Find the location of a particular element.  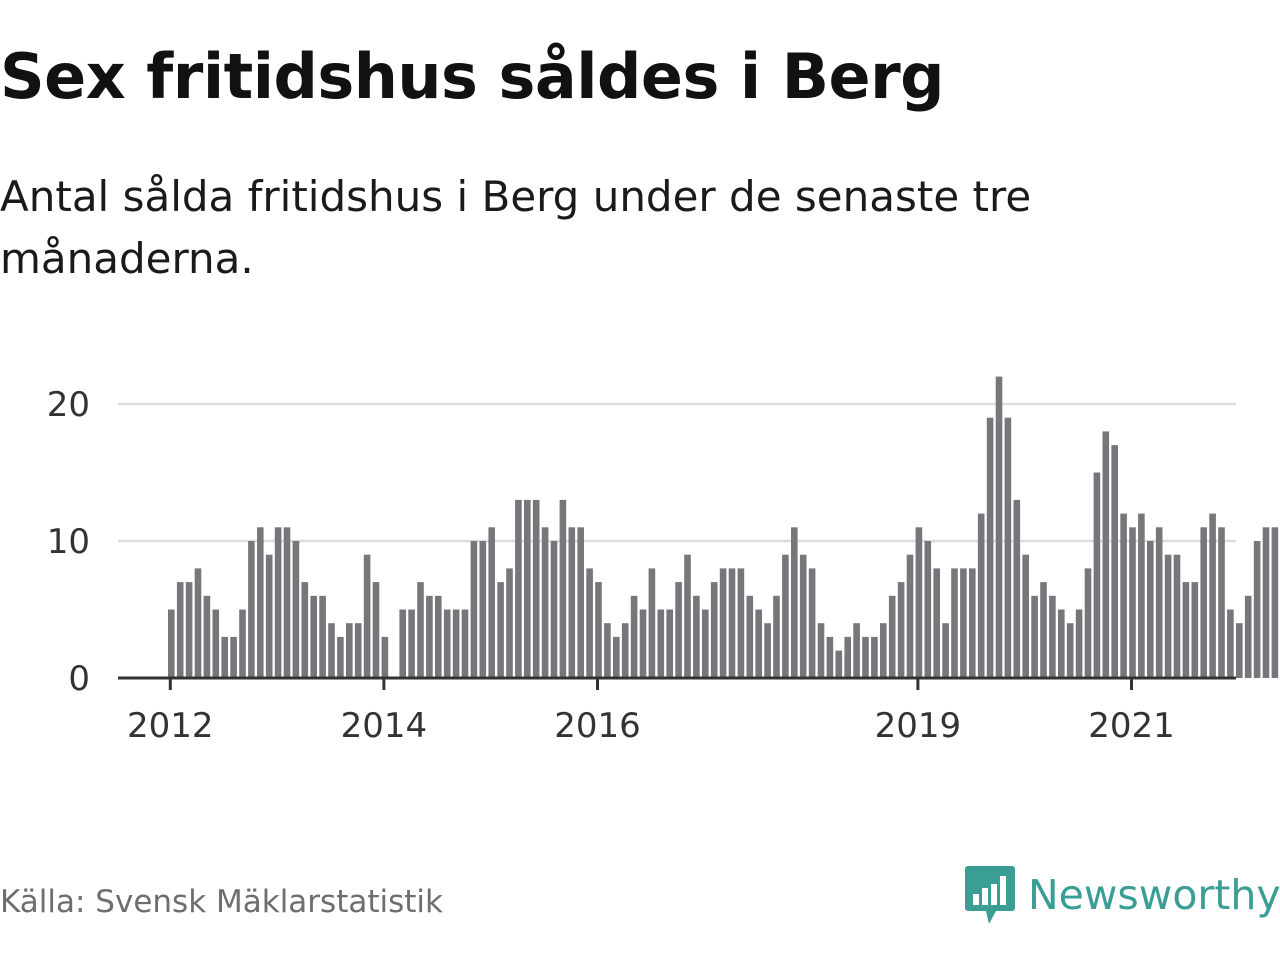

x-tick-label: 2019 is located at coordinates (918, 726).